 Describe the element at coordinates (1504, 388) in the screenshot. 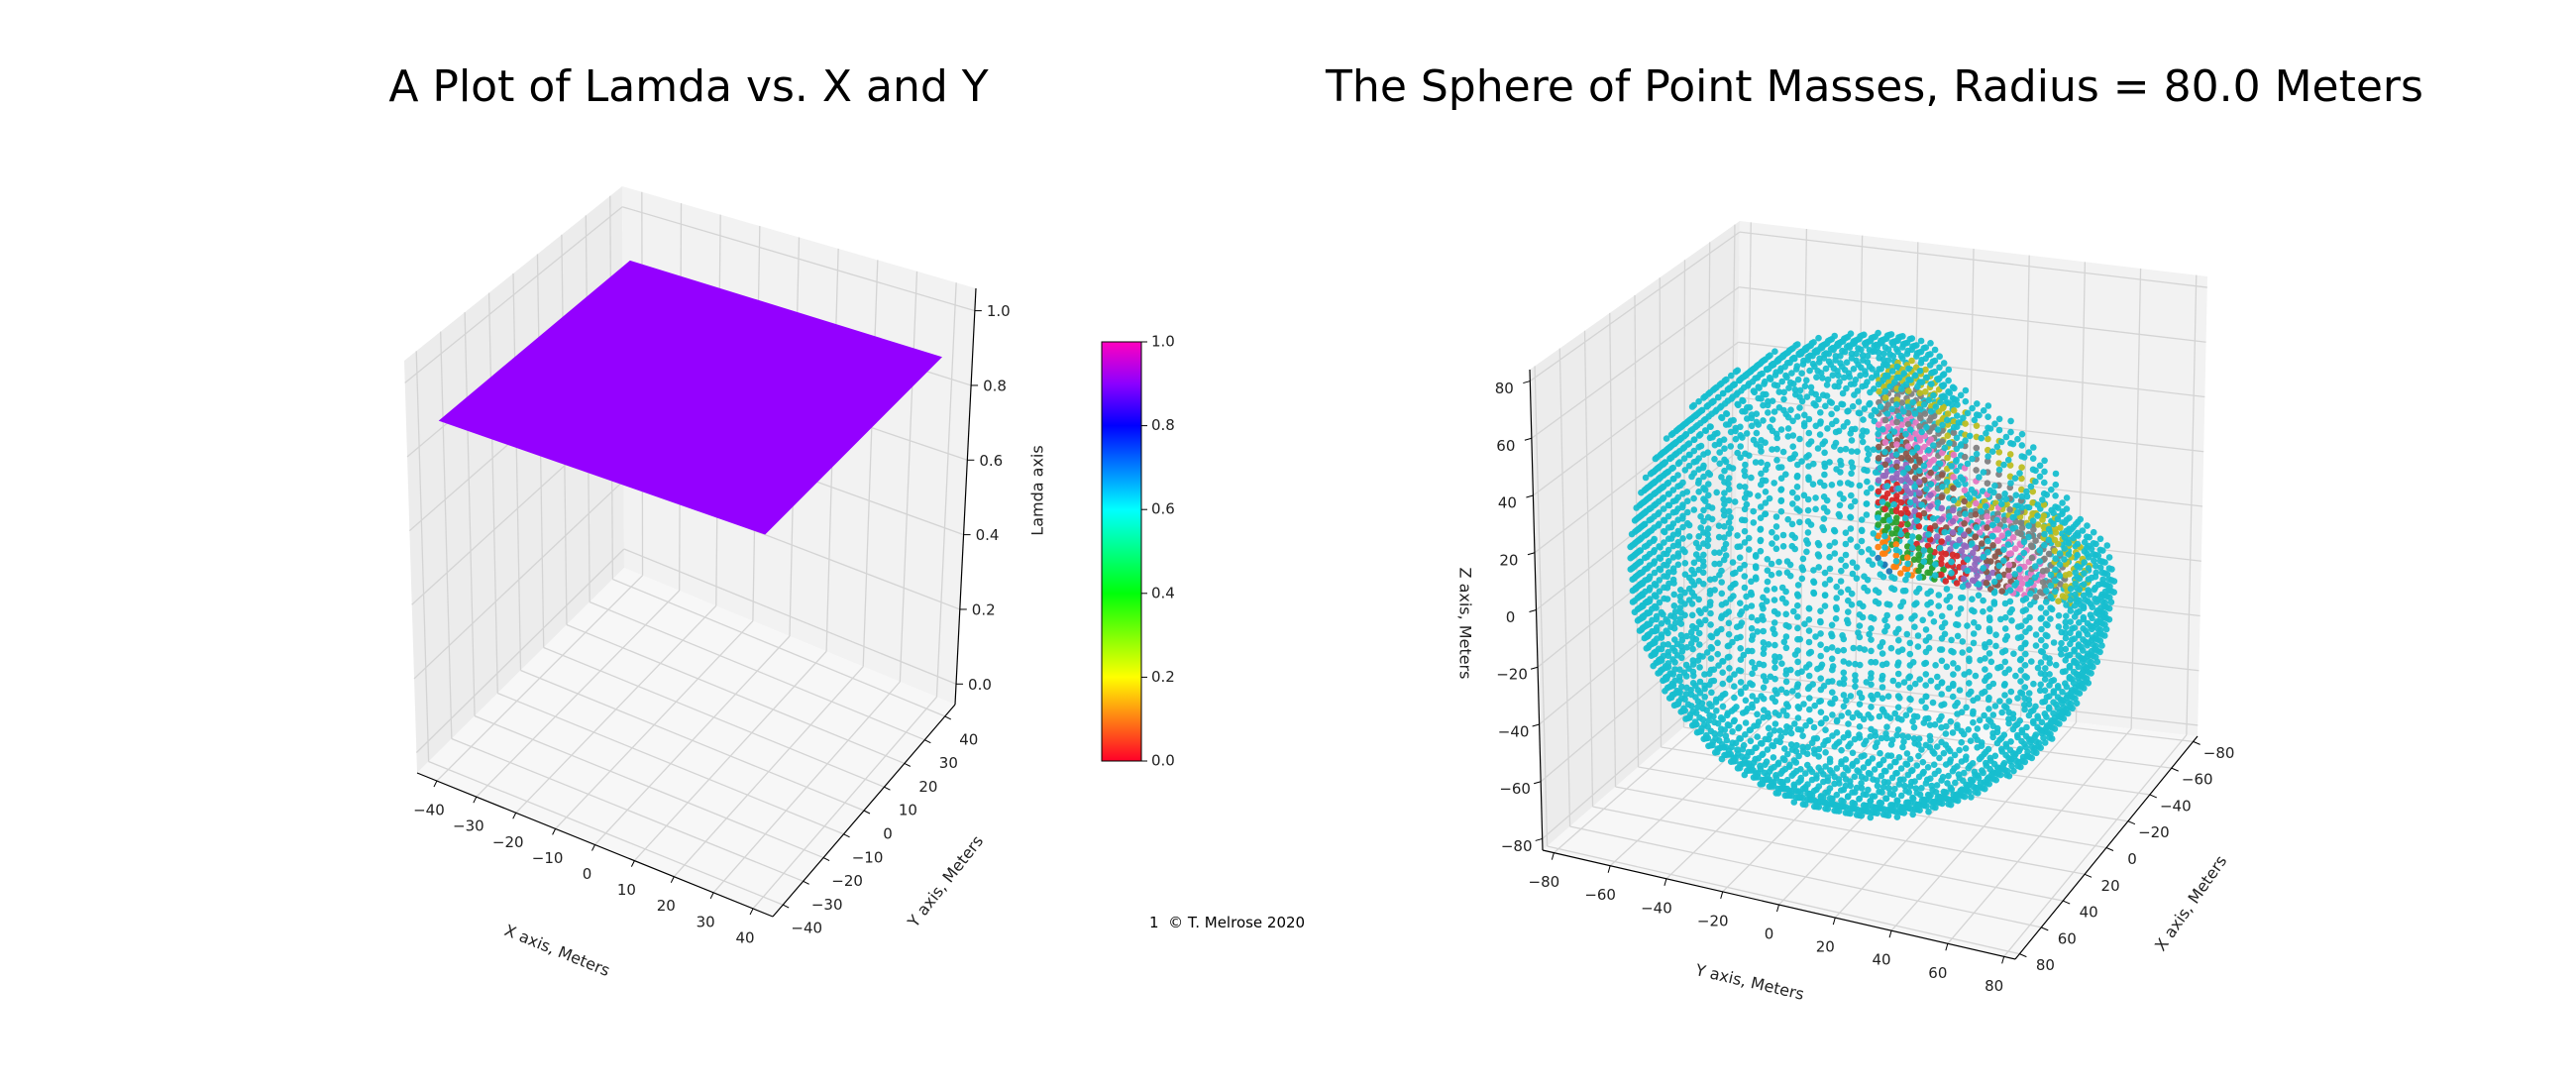

I see `z-tick-label: 80` at that location.